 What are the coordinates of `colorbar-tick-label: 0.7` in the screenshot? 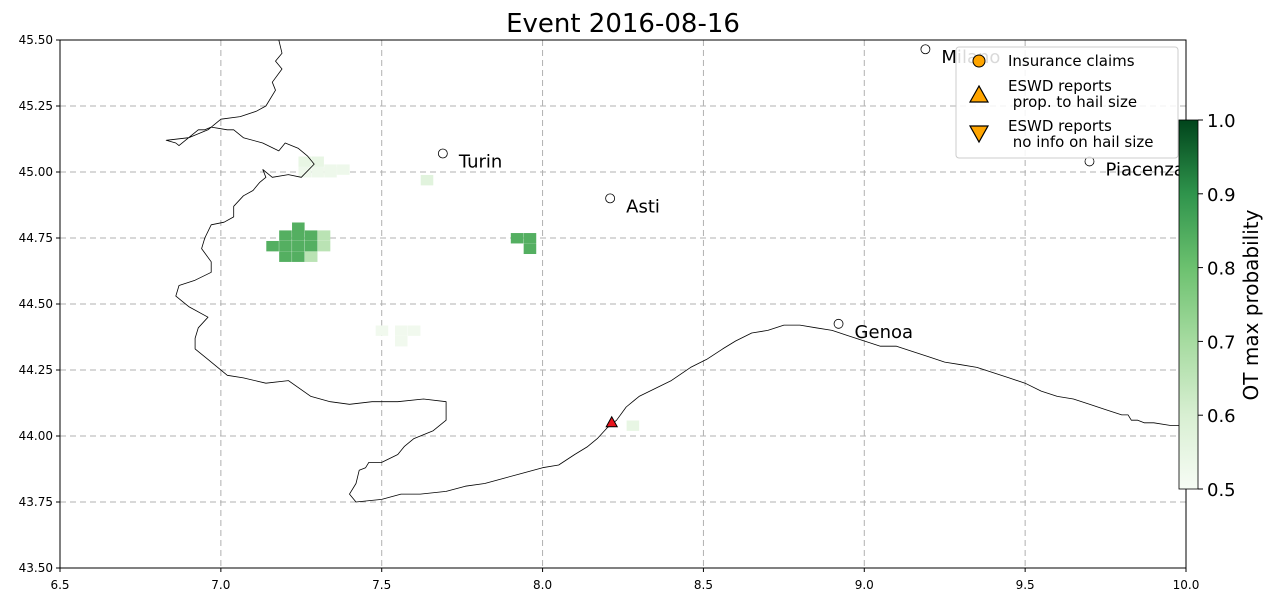 It's located at (1221, 342).